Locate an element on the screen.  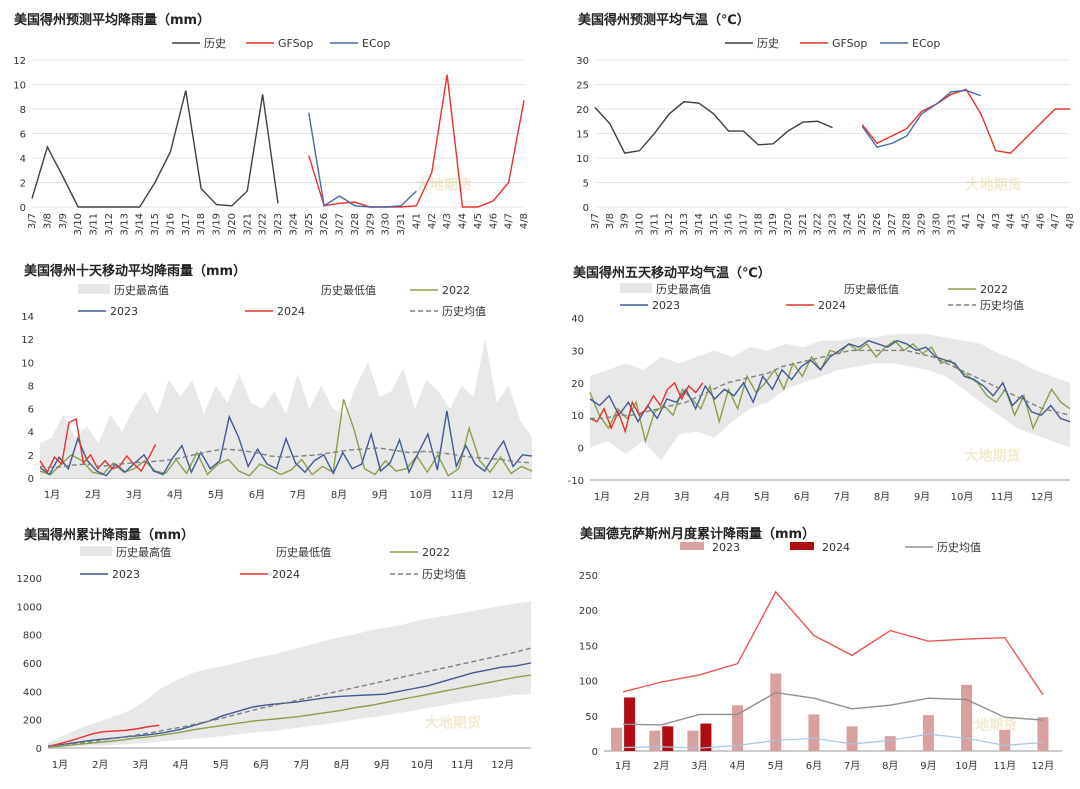
x-tick-label: 3/17 is located at coordinates (743, 224).